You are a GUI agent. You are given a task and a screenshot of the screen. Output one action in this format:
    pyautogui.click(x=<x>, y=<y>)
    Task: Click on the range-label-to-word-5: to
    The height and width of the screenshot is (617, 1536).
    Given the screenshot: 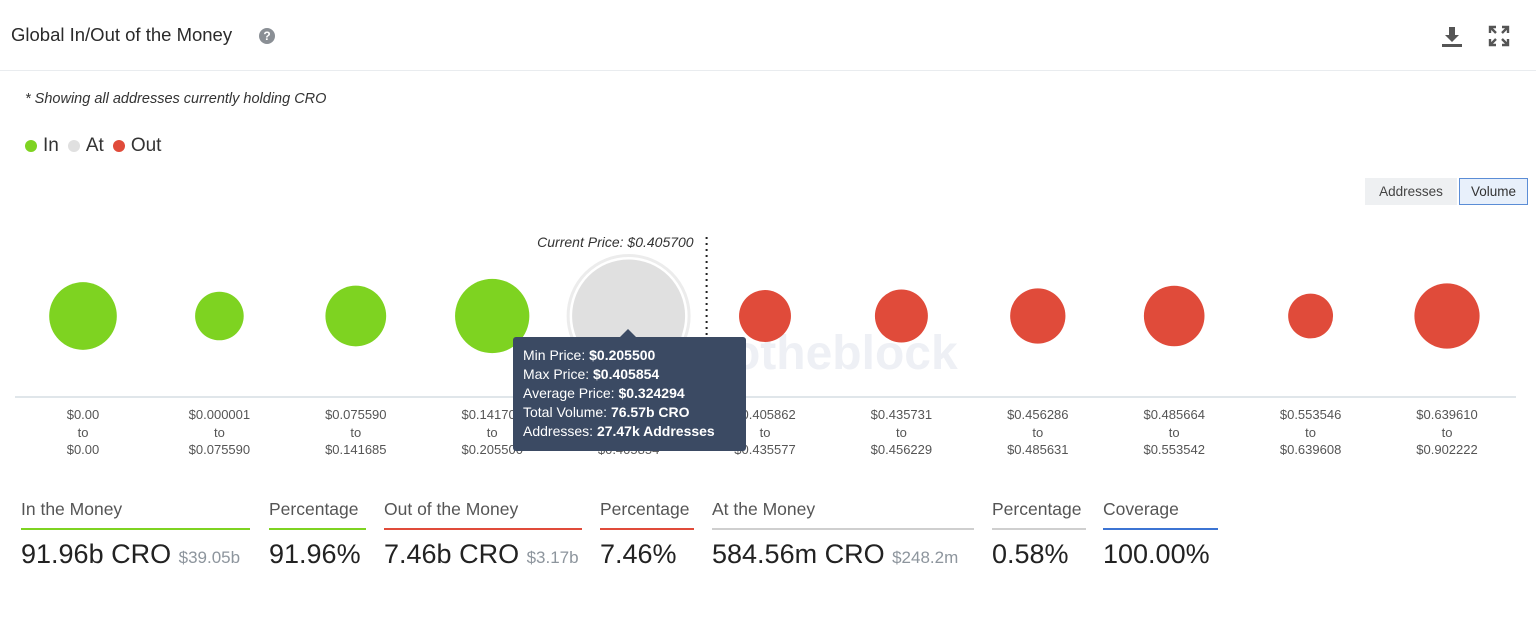 What is the action you would take?
    pyautogui.click(x=765, y=432)
    